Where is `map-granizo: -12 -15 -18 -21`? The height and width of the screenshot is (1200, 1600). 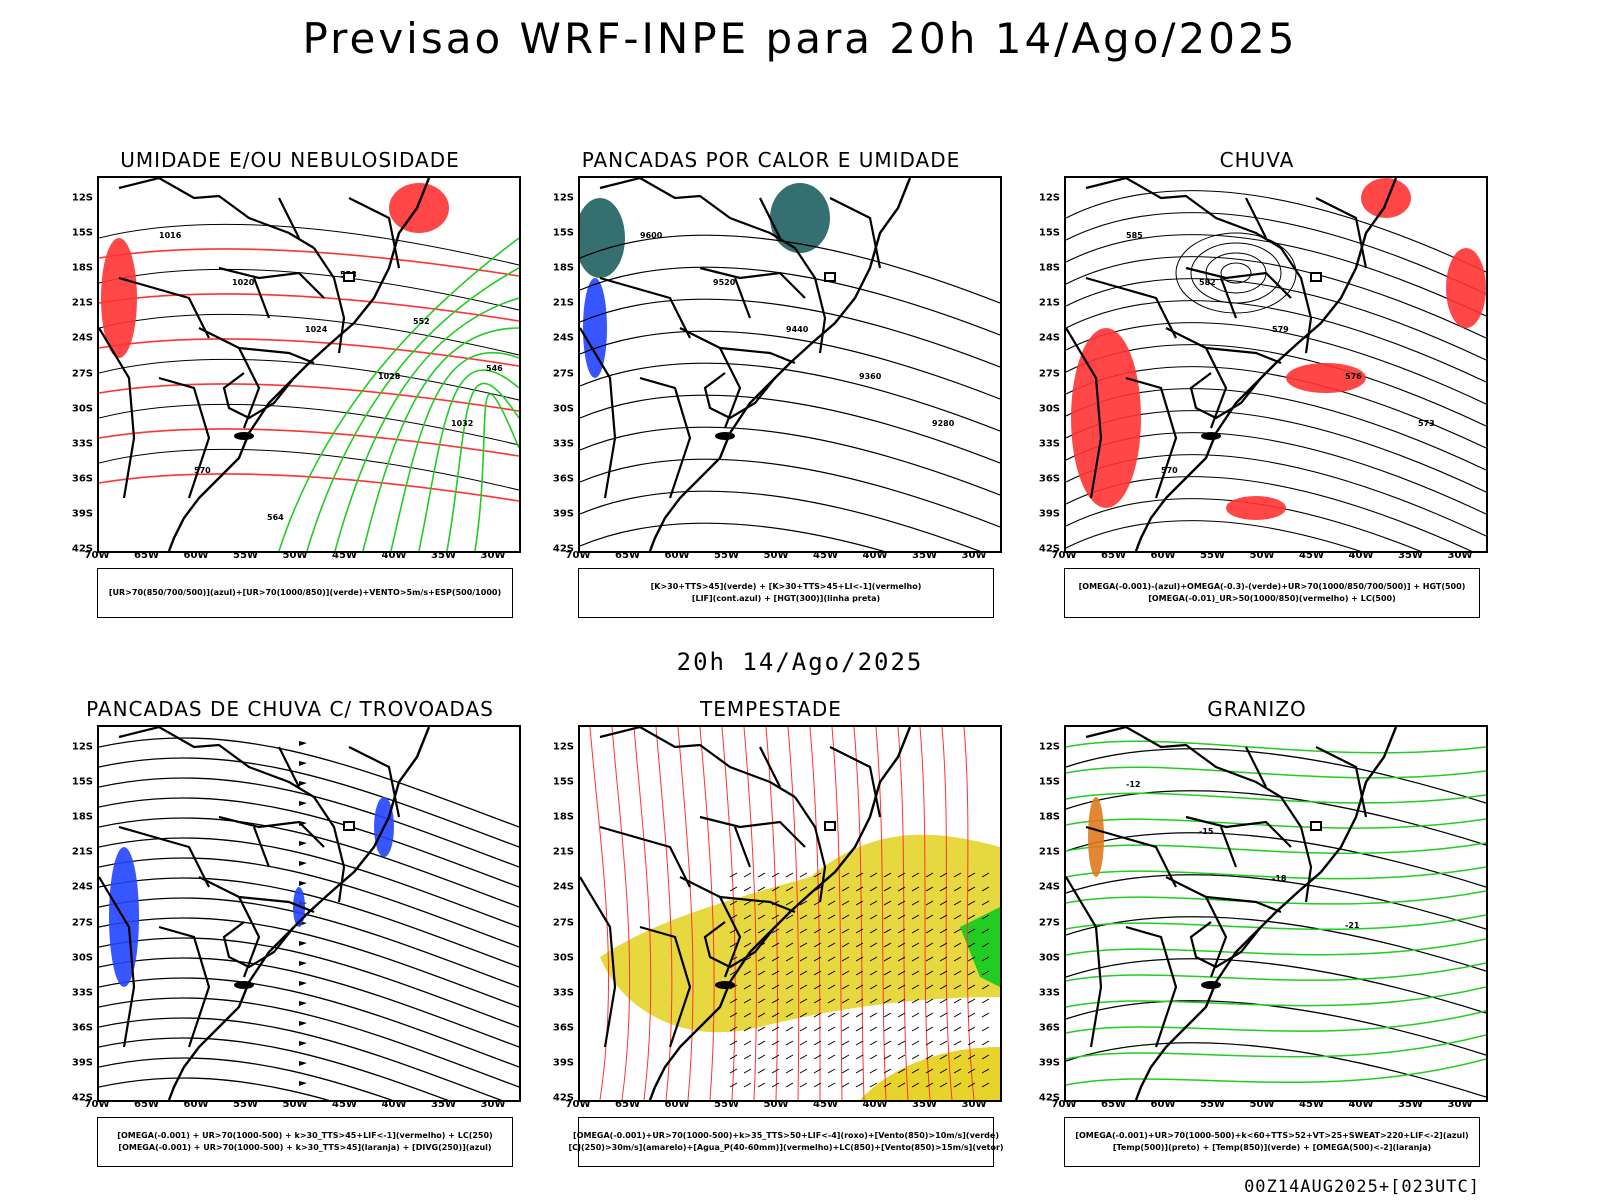
map-granizo: -12 -15 -18 -21 is located at coordinates (1276, 913).